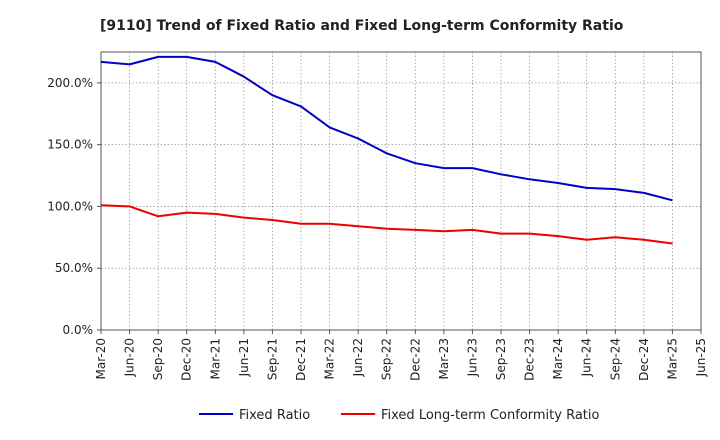 Image resolution: width=720 pixels, height=440 pixels. What do you see at coordinates (558, 358) in the screenshot?
I see `x-tick-label: Mar-24` at bounding box center [558, 358].